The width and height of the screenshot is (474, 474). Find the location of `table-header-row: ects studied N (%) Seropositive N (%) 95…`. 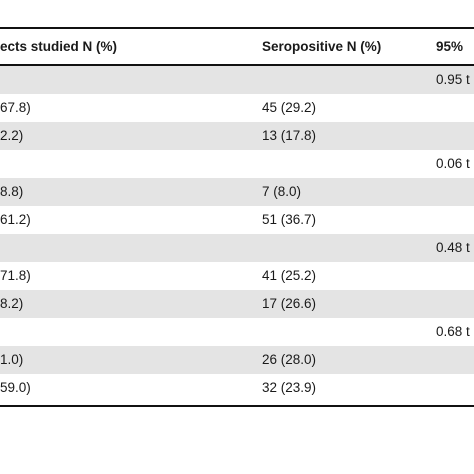

table-header-row: ects studied N (%) Seropositive N (%) 95… is located at coordinates (237, 46).